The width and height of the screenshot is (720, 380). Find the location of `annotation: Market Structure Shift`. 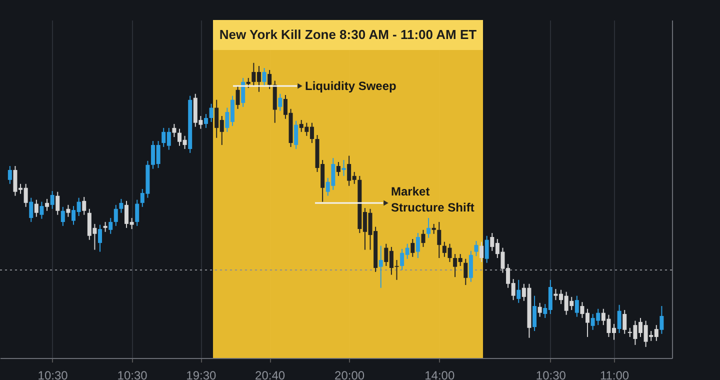

annotation: Market Structure Shift is located at coordinates (432, 199).